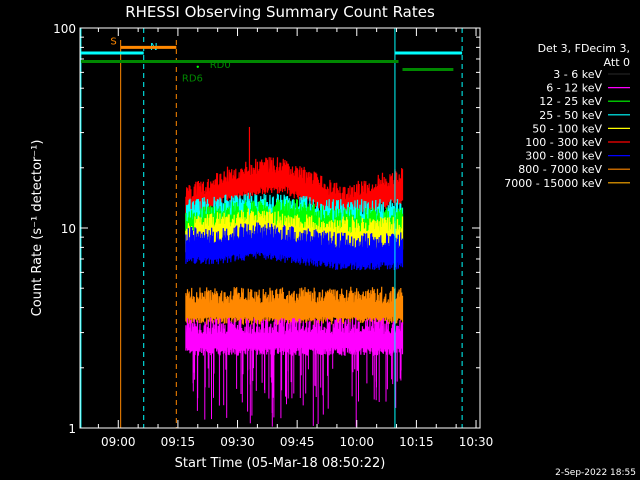 This screenshot has height=480, width=640. Describe the element at coordinates (595, 473) in the screenshot. I see `footer-date: 2-Sep-2022 18:55` at that location.